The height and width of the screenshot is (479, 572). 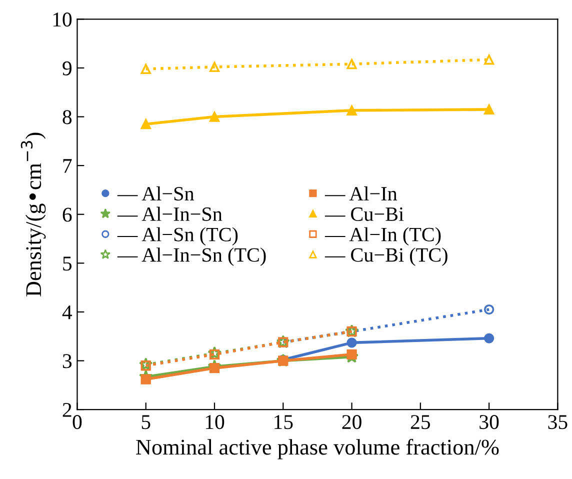 What do you see at coordinates (67, 312) in the screenshot?
I see `y-tick-label: 4` at bounding box center [67, 312].